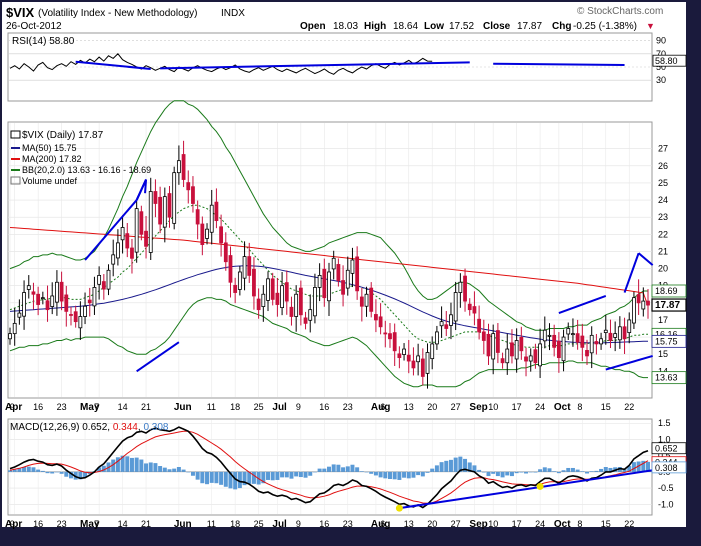 This screenshot has height=546, width=701. I want to click on rsi-tick-label: 50, so click(661, 67).